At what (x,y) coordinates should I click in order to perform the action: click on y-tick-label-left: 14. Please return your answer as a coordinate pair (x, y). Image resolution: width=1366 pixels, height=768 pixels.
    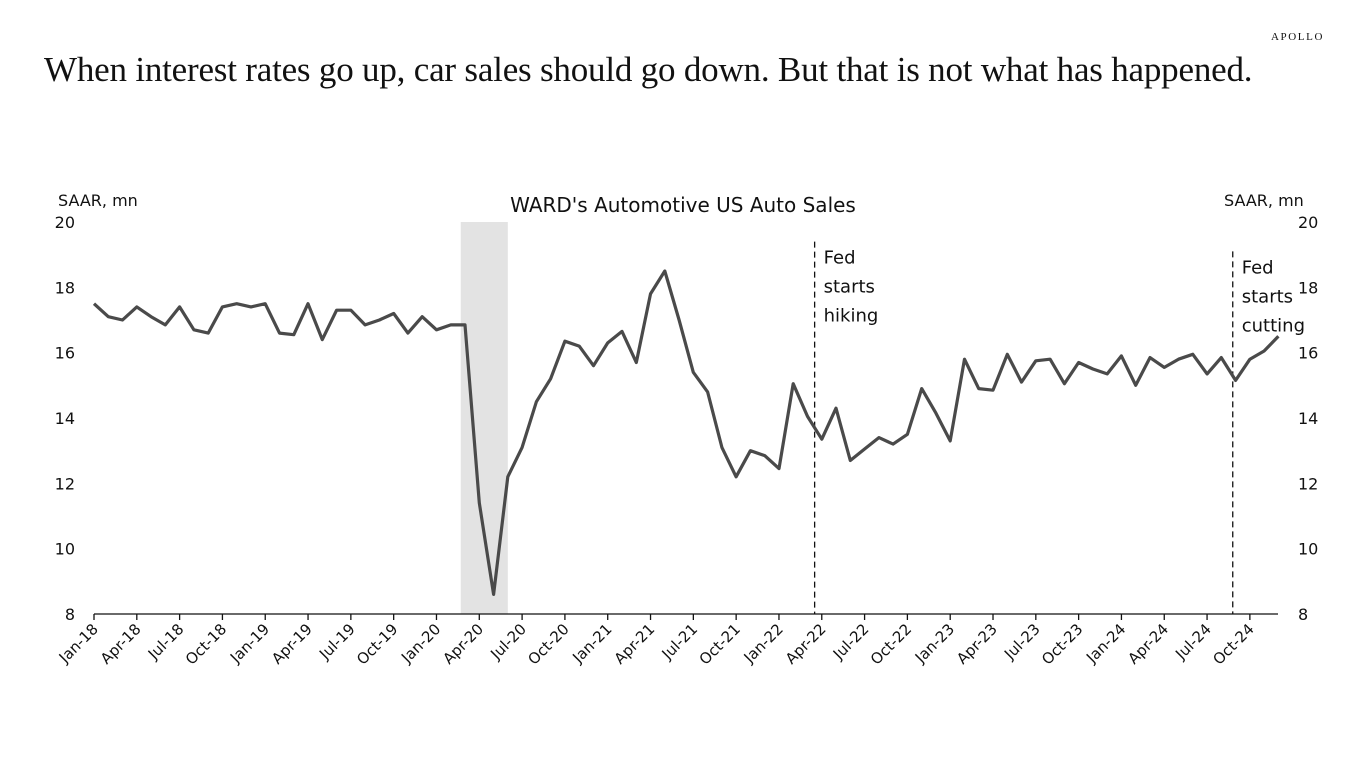
    Looking at the image, I should click on (65, 418).